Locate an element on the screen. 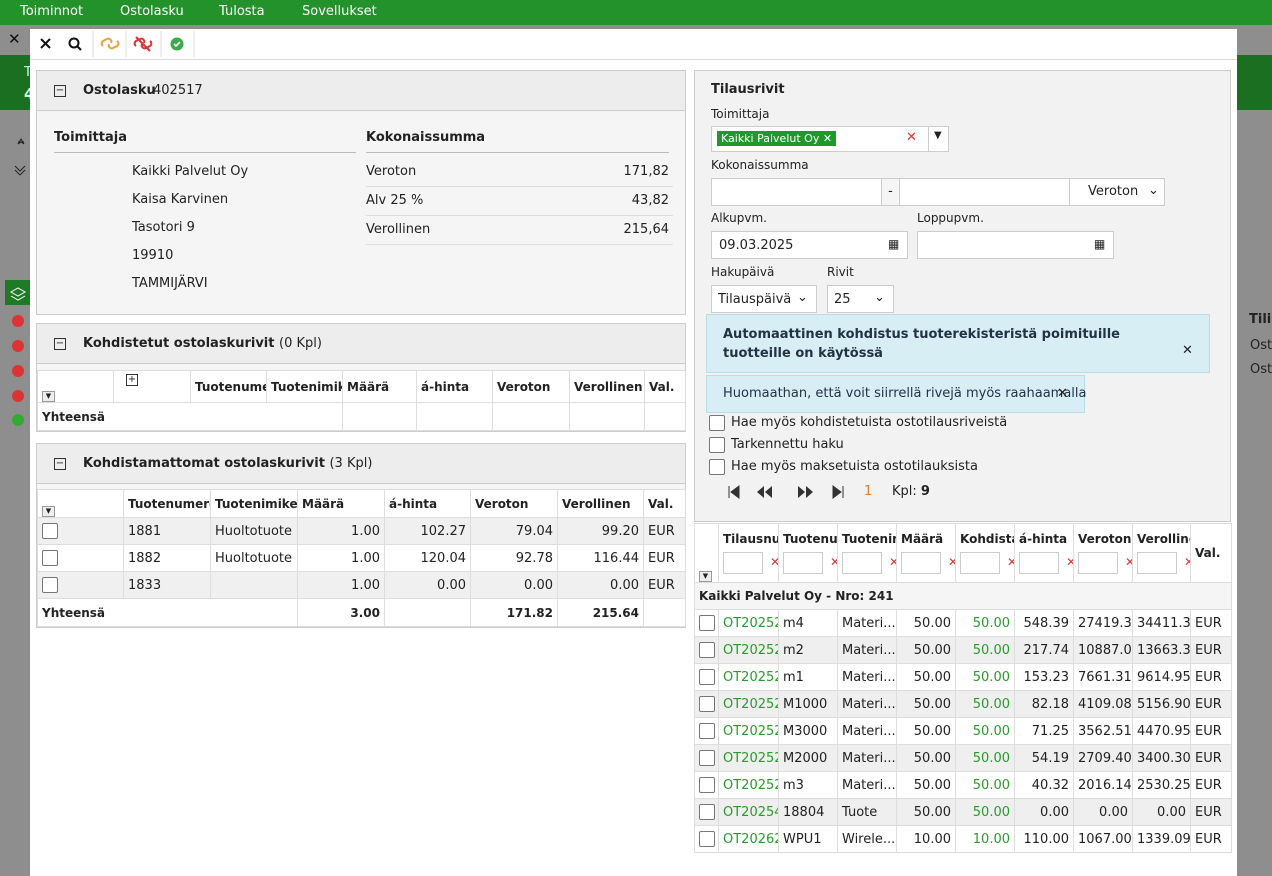 Image resolution: width=1272 pixels, height=876 pixels. cell: OT20262 is located at coordinates (748, 839).